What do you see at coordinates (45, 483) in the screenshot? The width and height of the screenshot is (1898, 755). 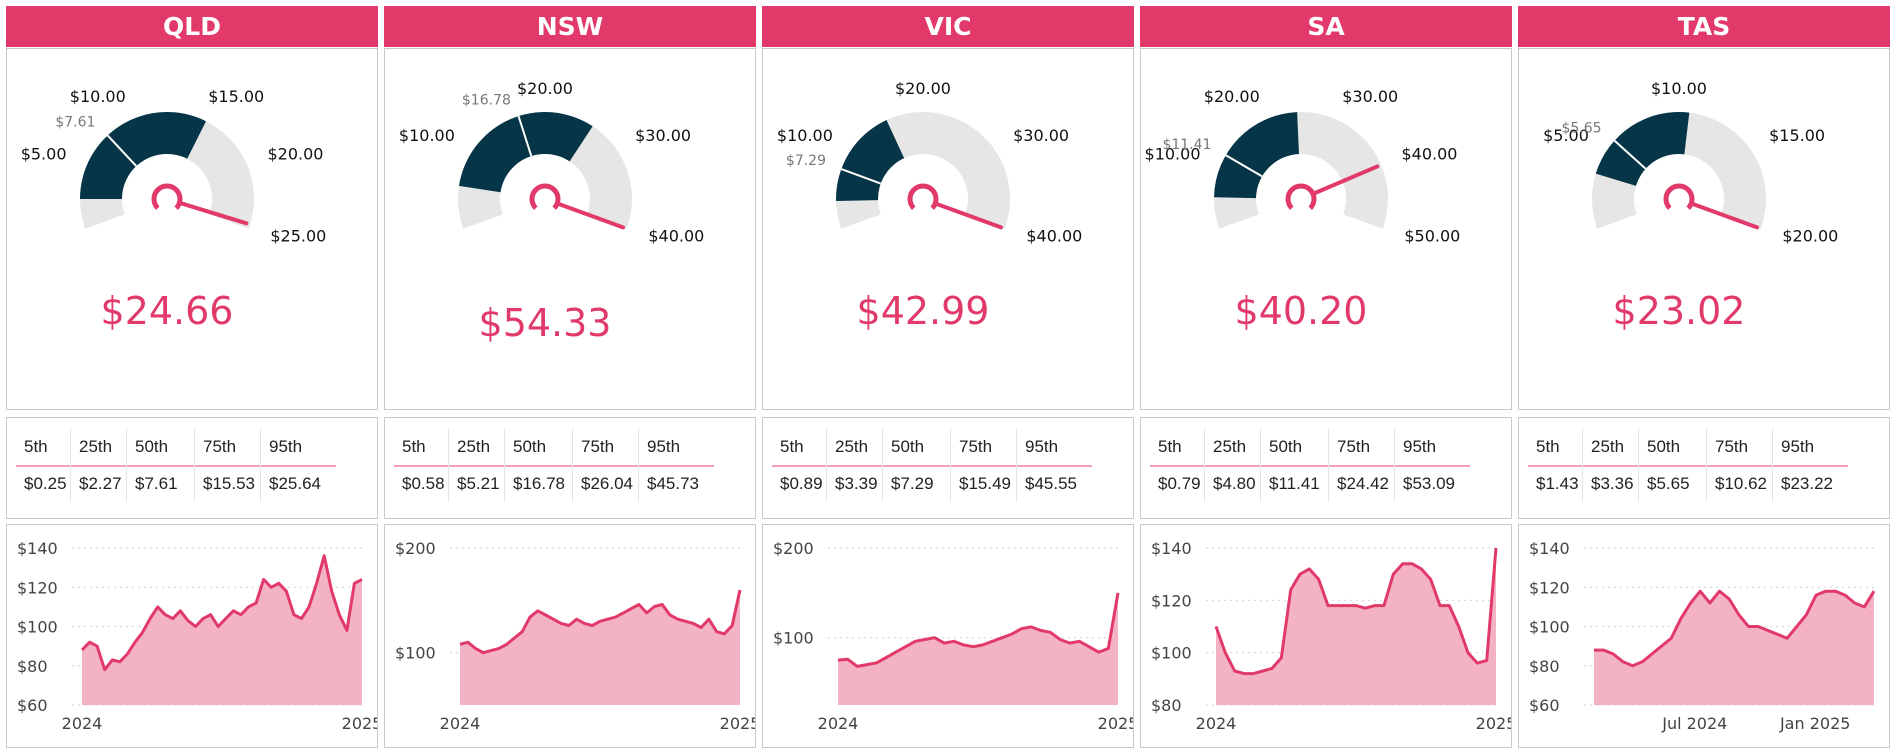 I see `percentile-value: $0.25` at bounding box center [45, 483].